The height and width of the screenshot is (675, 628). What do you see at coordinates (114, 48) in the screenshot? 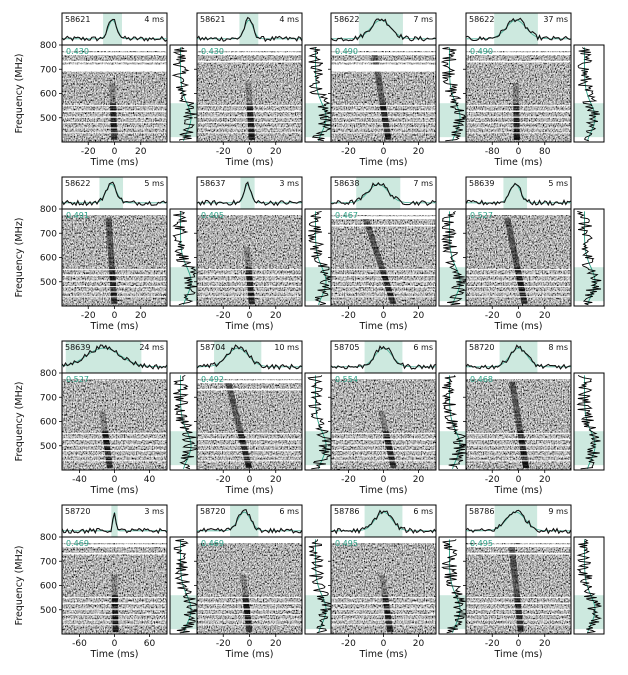
I see `masked-top-band` at bounding box center [114, 48].